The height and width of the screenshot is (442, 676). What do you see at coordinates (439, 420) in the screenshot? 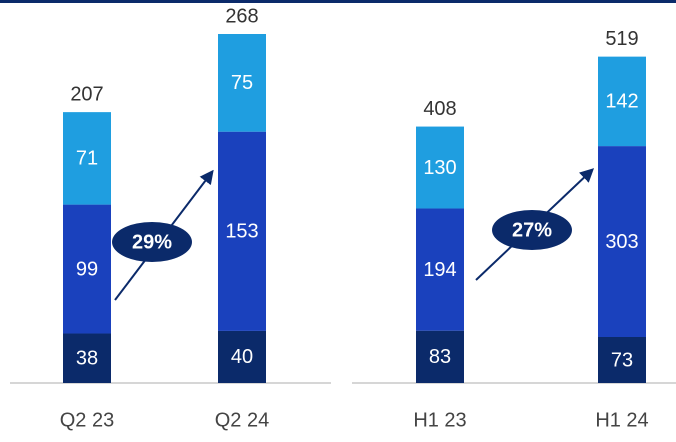
I see `category-label: H1 23` at bounding box center [439, 420].